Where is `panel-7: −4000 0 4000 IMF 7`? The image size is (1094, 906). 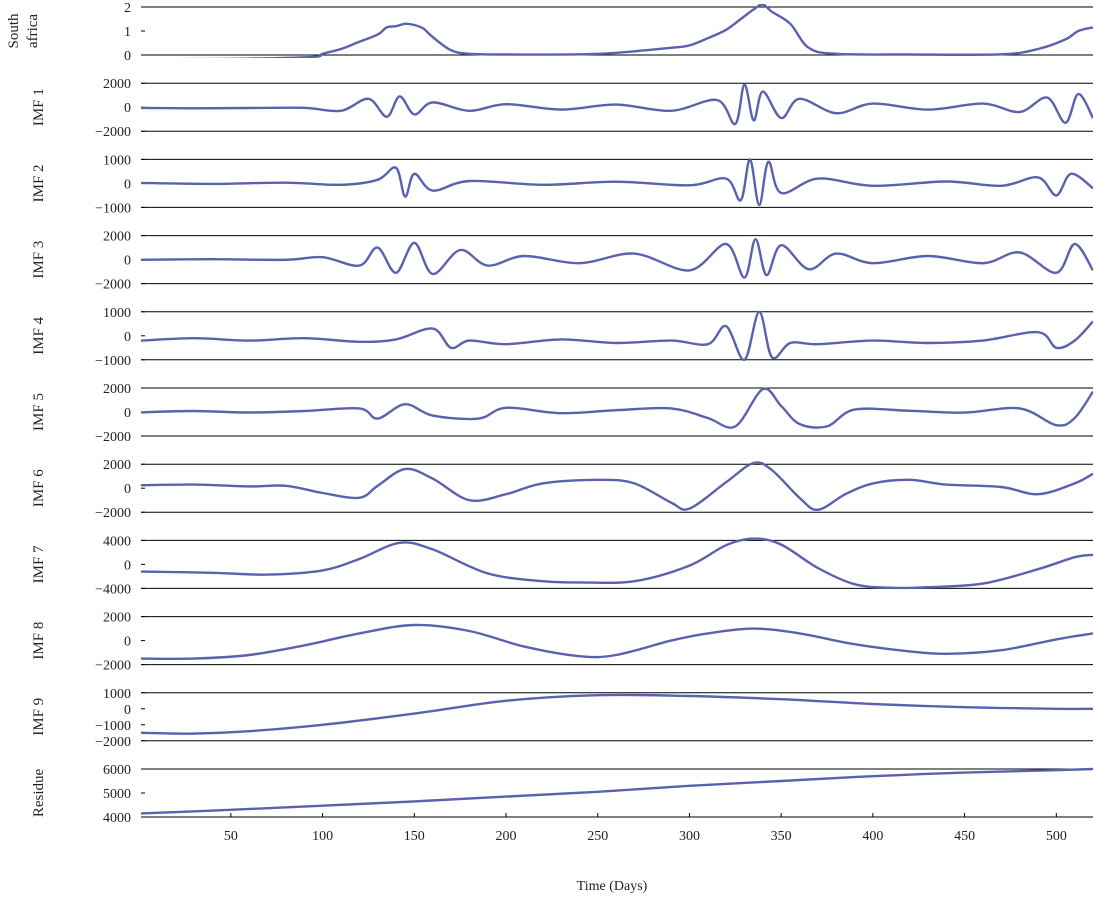 panel-7: −4000 0 4000 IMF 7 is located at coordinates (562, 565).